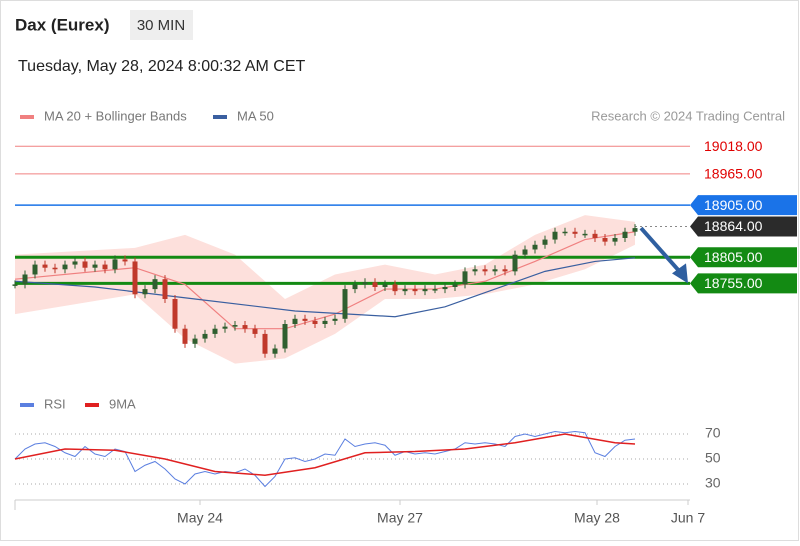  Describe the element at coordinates (733, 257) in the screenshot. I see `level-label: 18805.00` at that location.